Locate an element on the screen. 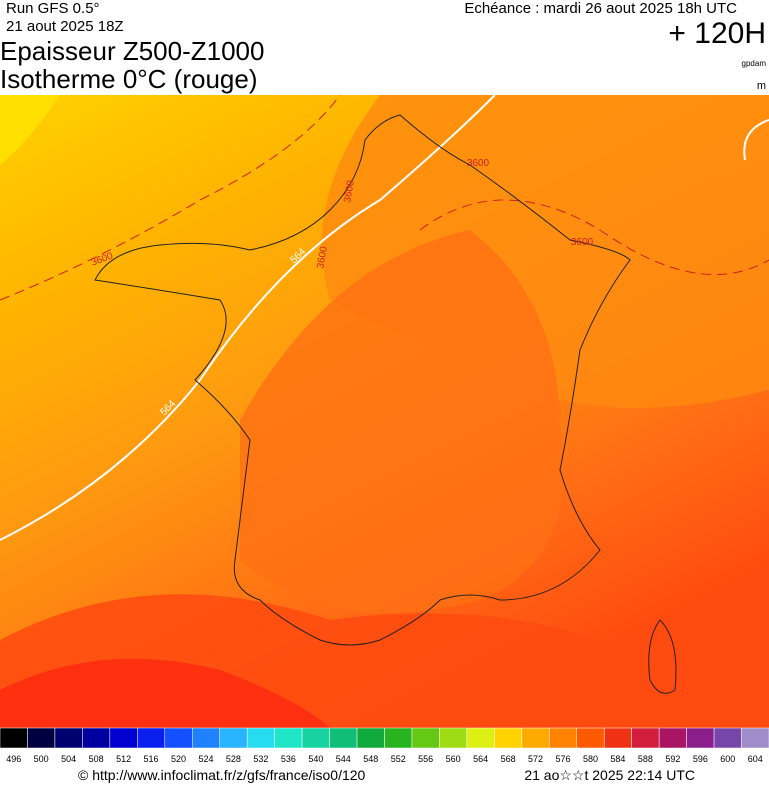 Image resolution: width=769 pixels, height=791 pixels. colorbar-label: 496 is located at coordinates (13, 759).